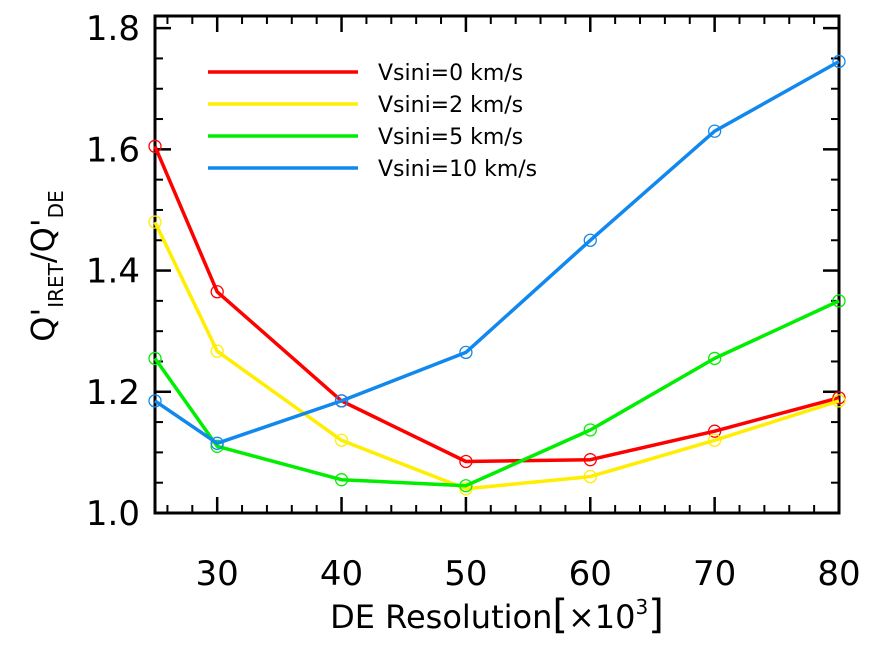 The image size is (872, 653). I want to click on y-axis-label: Q'IRET/Q'DE, so click(46, 265).